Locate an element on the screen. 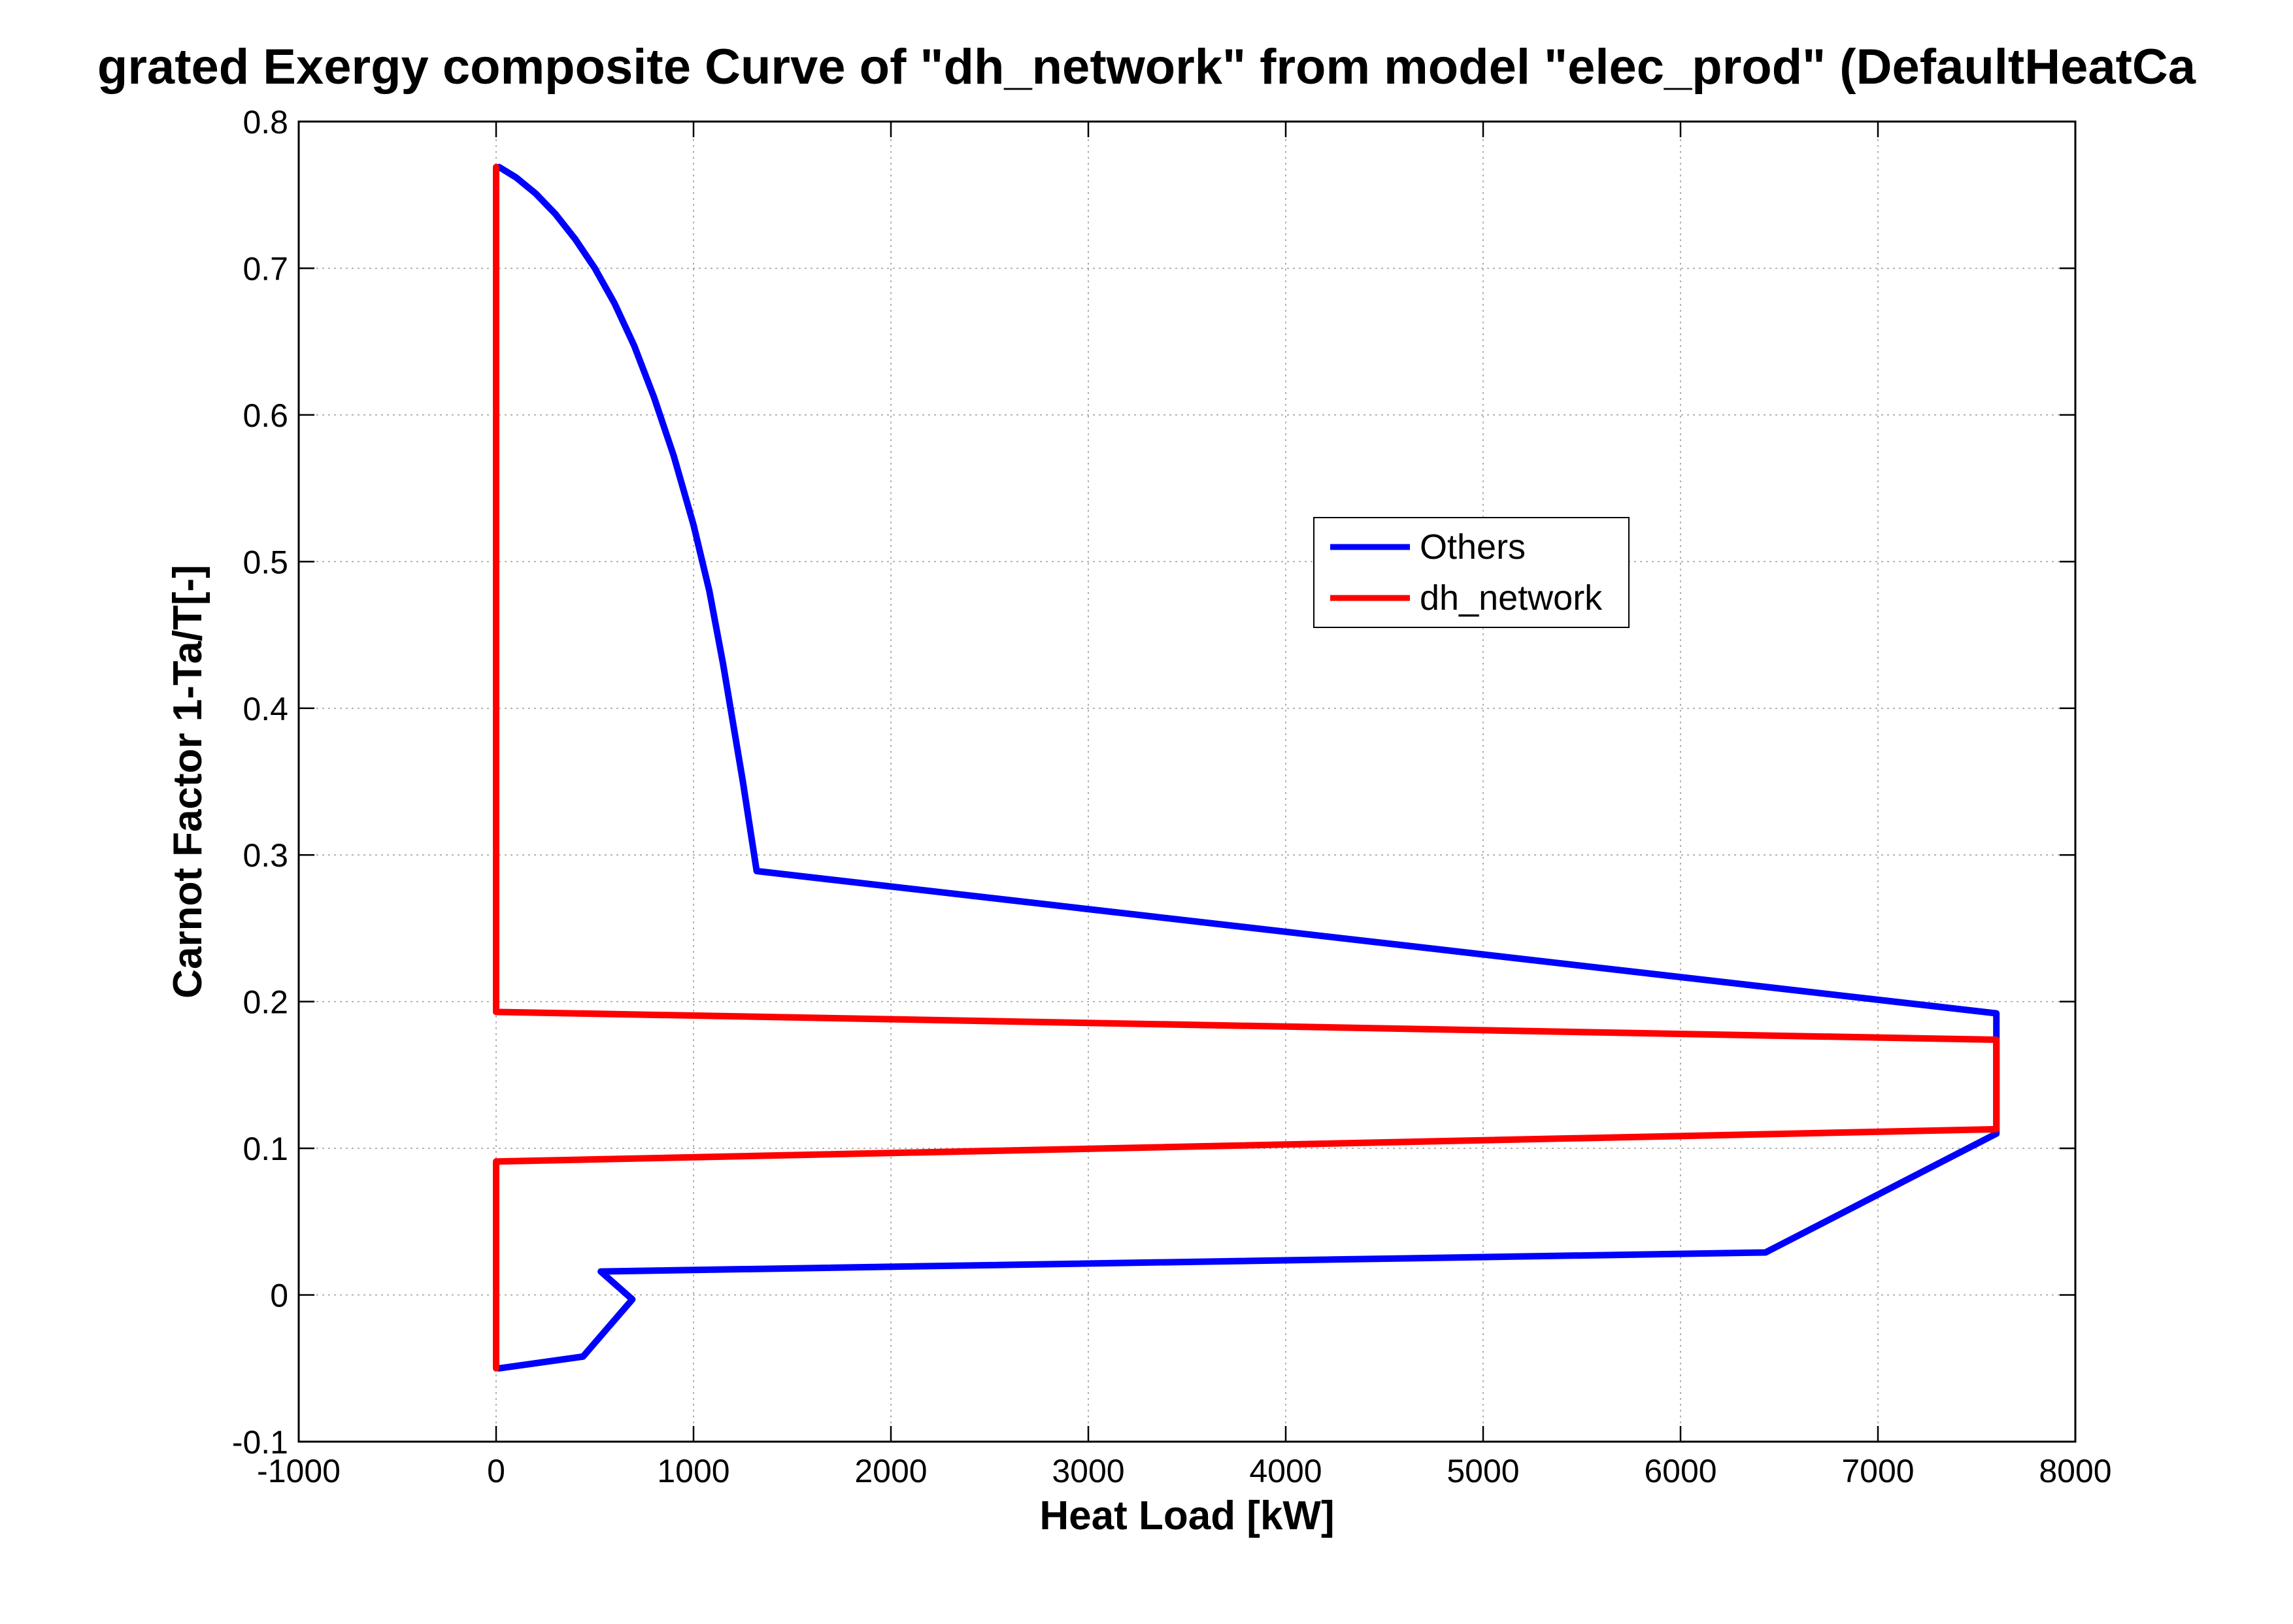 Image resolution: width=2293 pixels, height=1624 pixels. y-axis-tick-labels: -0.1 0 0.1 0.2 0.3 0.4 0.5 0.6 0.7 0.8 is located at coordinates (260, 782).